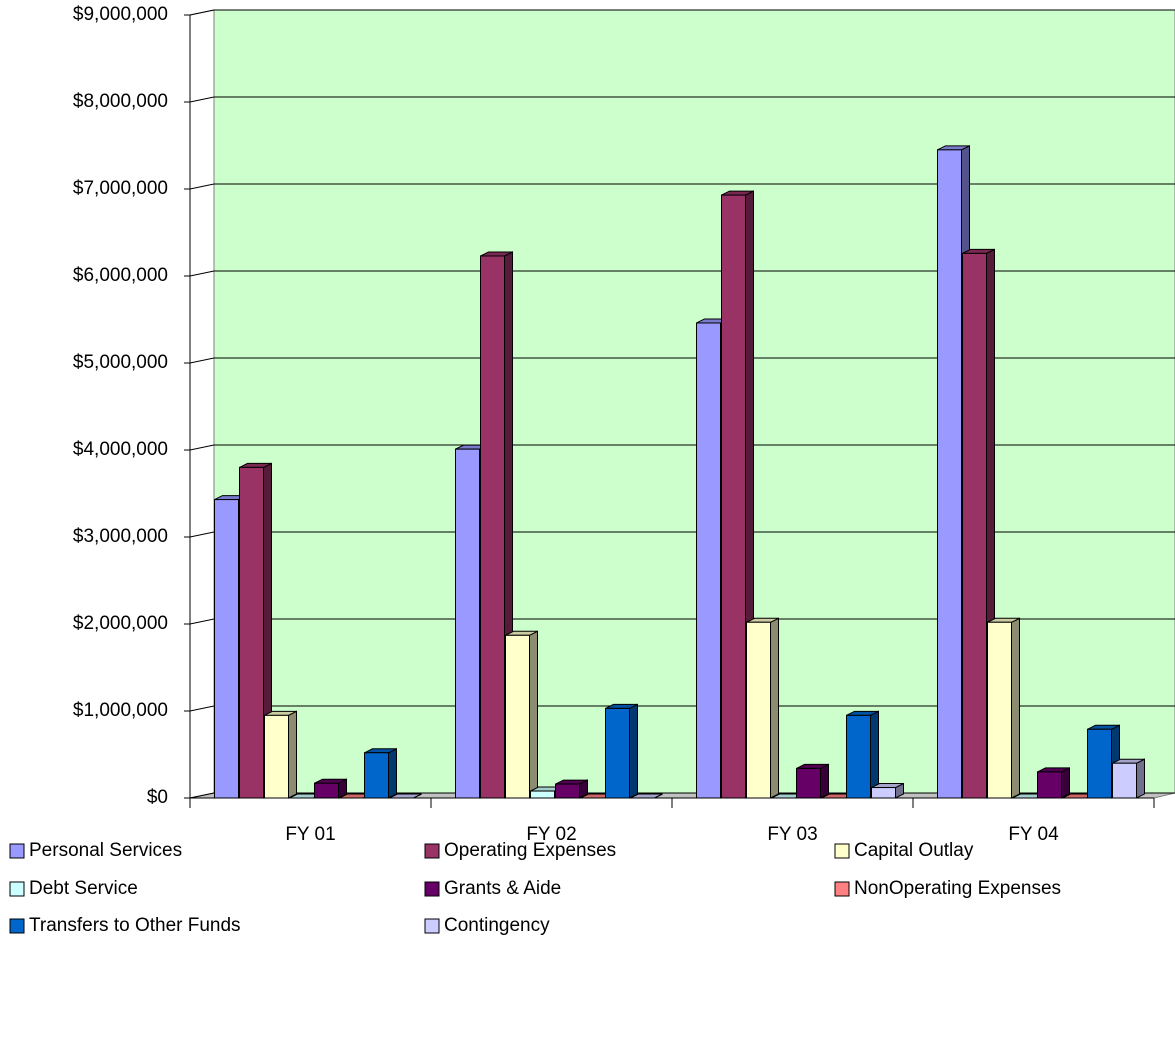 The image size is (1175, 1038). Describe the element at coordinates (1033, 834) in the screenshot. I see `x-tick-label: FY 04` at that location.